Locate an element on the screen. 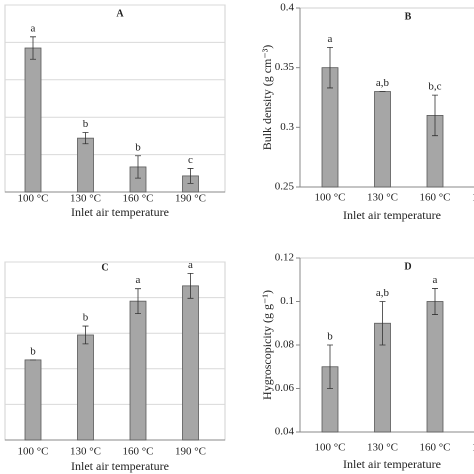  y-tick-label: 0.08 is located at coordinates (285, 345).